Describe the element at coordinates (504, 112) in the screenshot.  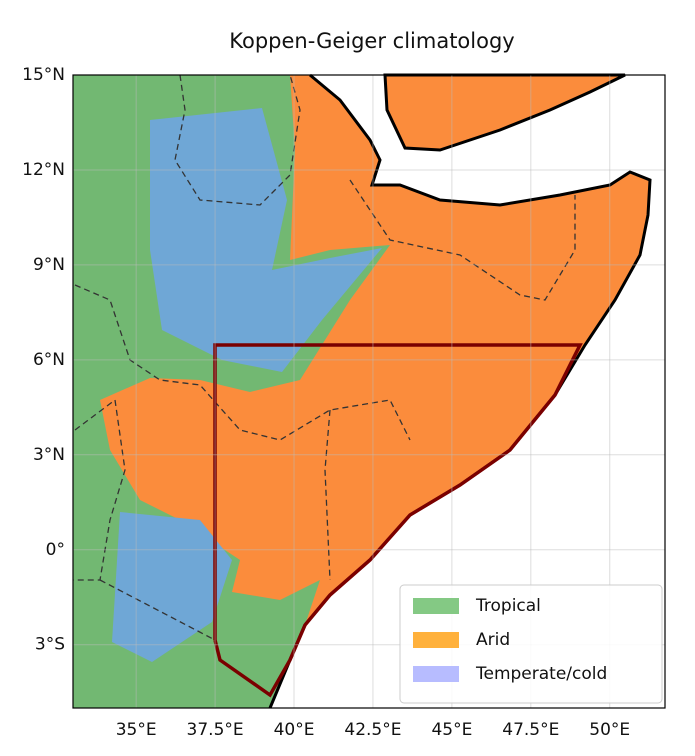
I see `arabia` at that location.